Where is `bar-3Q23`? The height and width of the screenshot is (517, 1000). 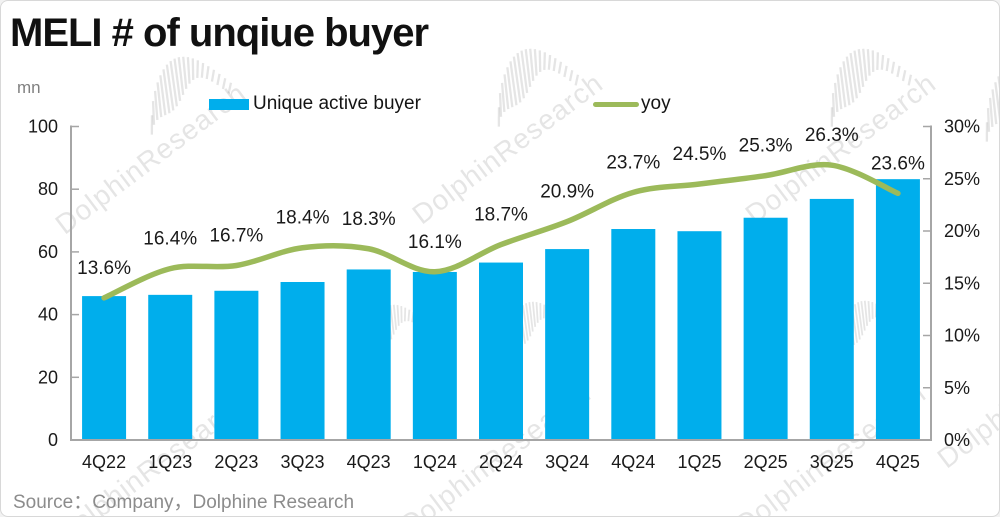
bar-3Q23 is located at coordinates (302, 360).